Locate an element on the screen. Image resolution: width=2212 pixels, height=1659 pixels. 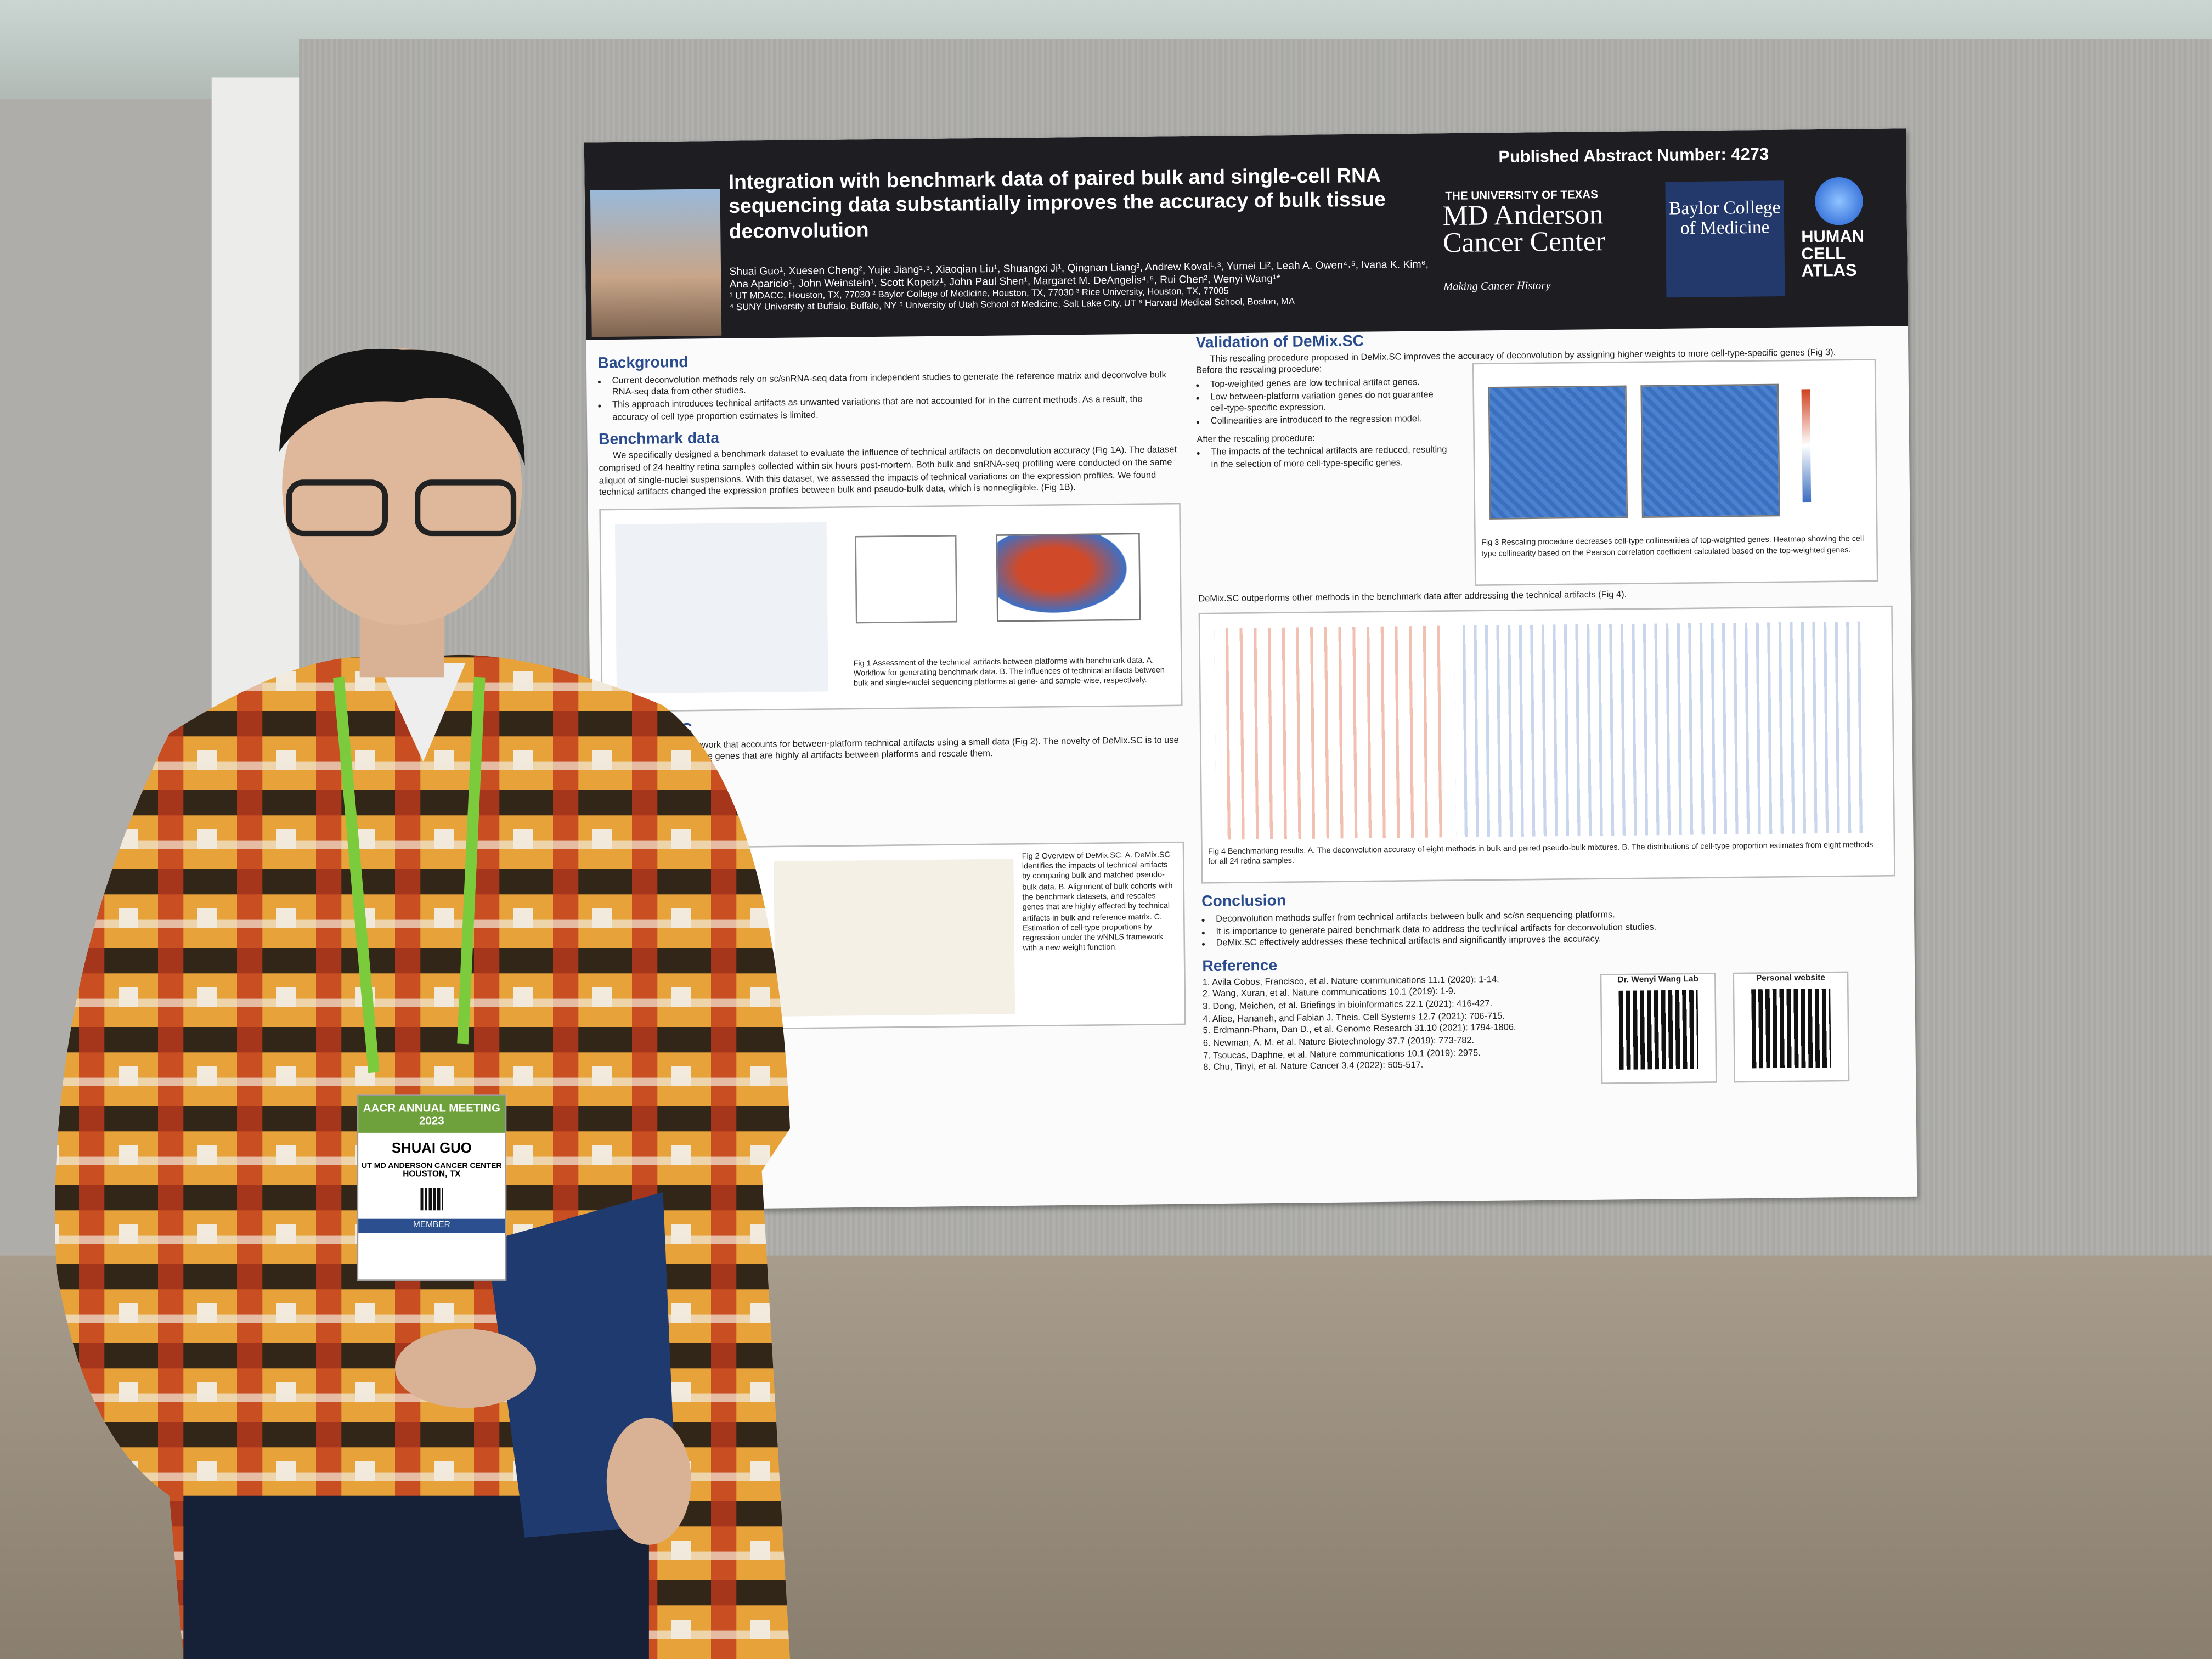
lanyard is located at coordinates (409, 874).